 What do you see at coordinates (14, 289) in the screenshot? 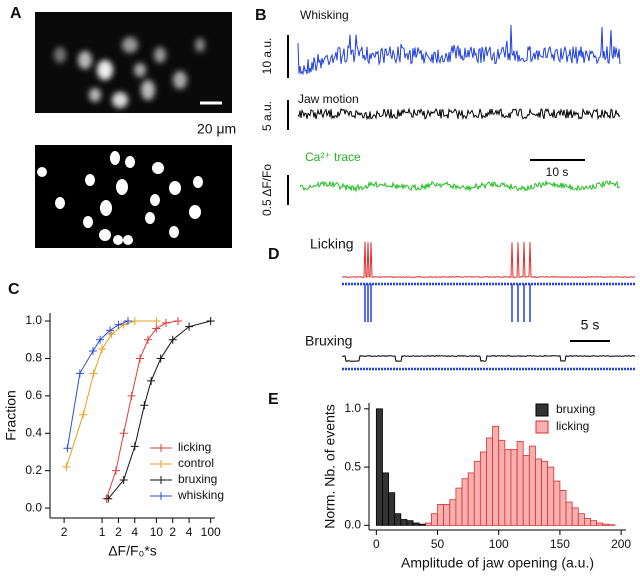
I see `panel-label: C` at bounding box center [14, 289].